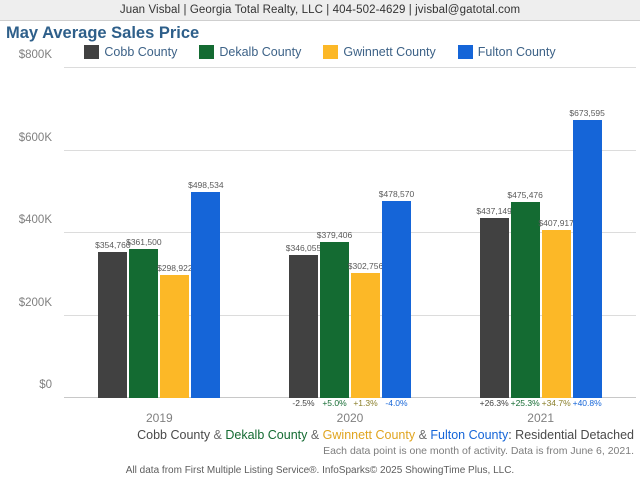 This screenshot has height=480, width=640. What do you see at coordinates (35, 302) in the screenshot?
I see `y-axis-tick-label: $200K` at bounding box center [35, 302].